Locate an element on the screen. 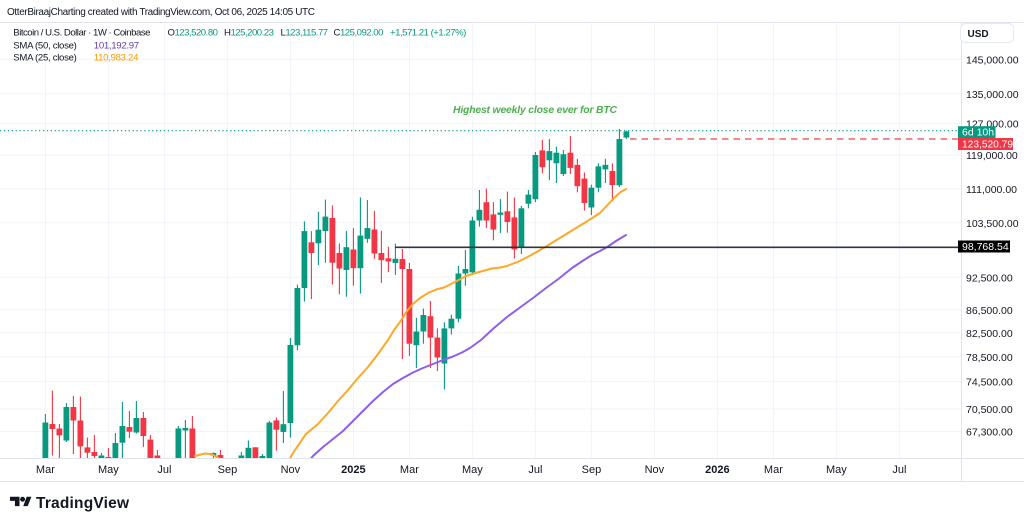 The height and width of the screenshot is (530, 1024). svg-text: TradingView is located at coordinates (83, 503).